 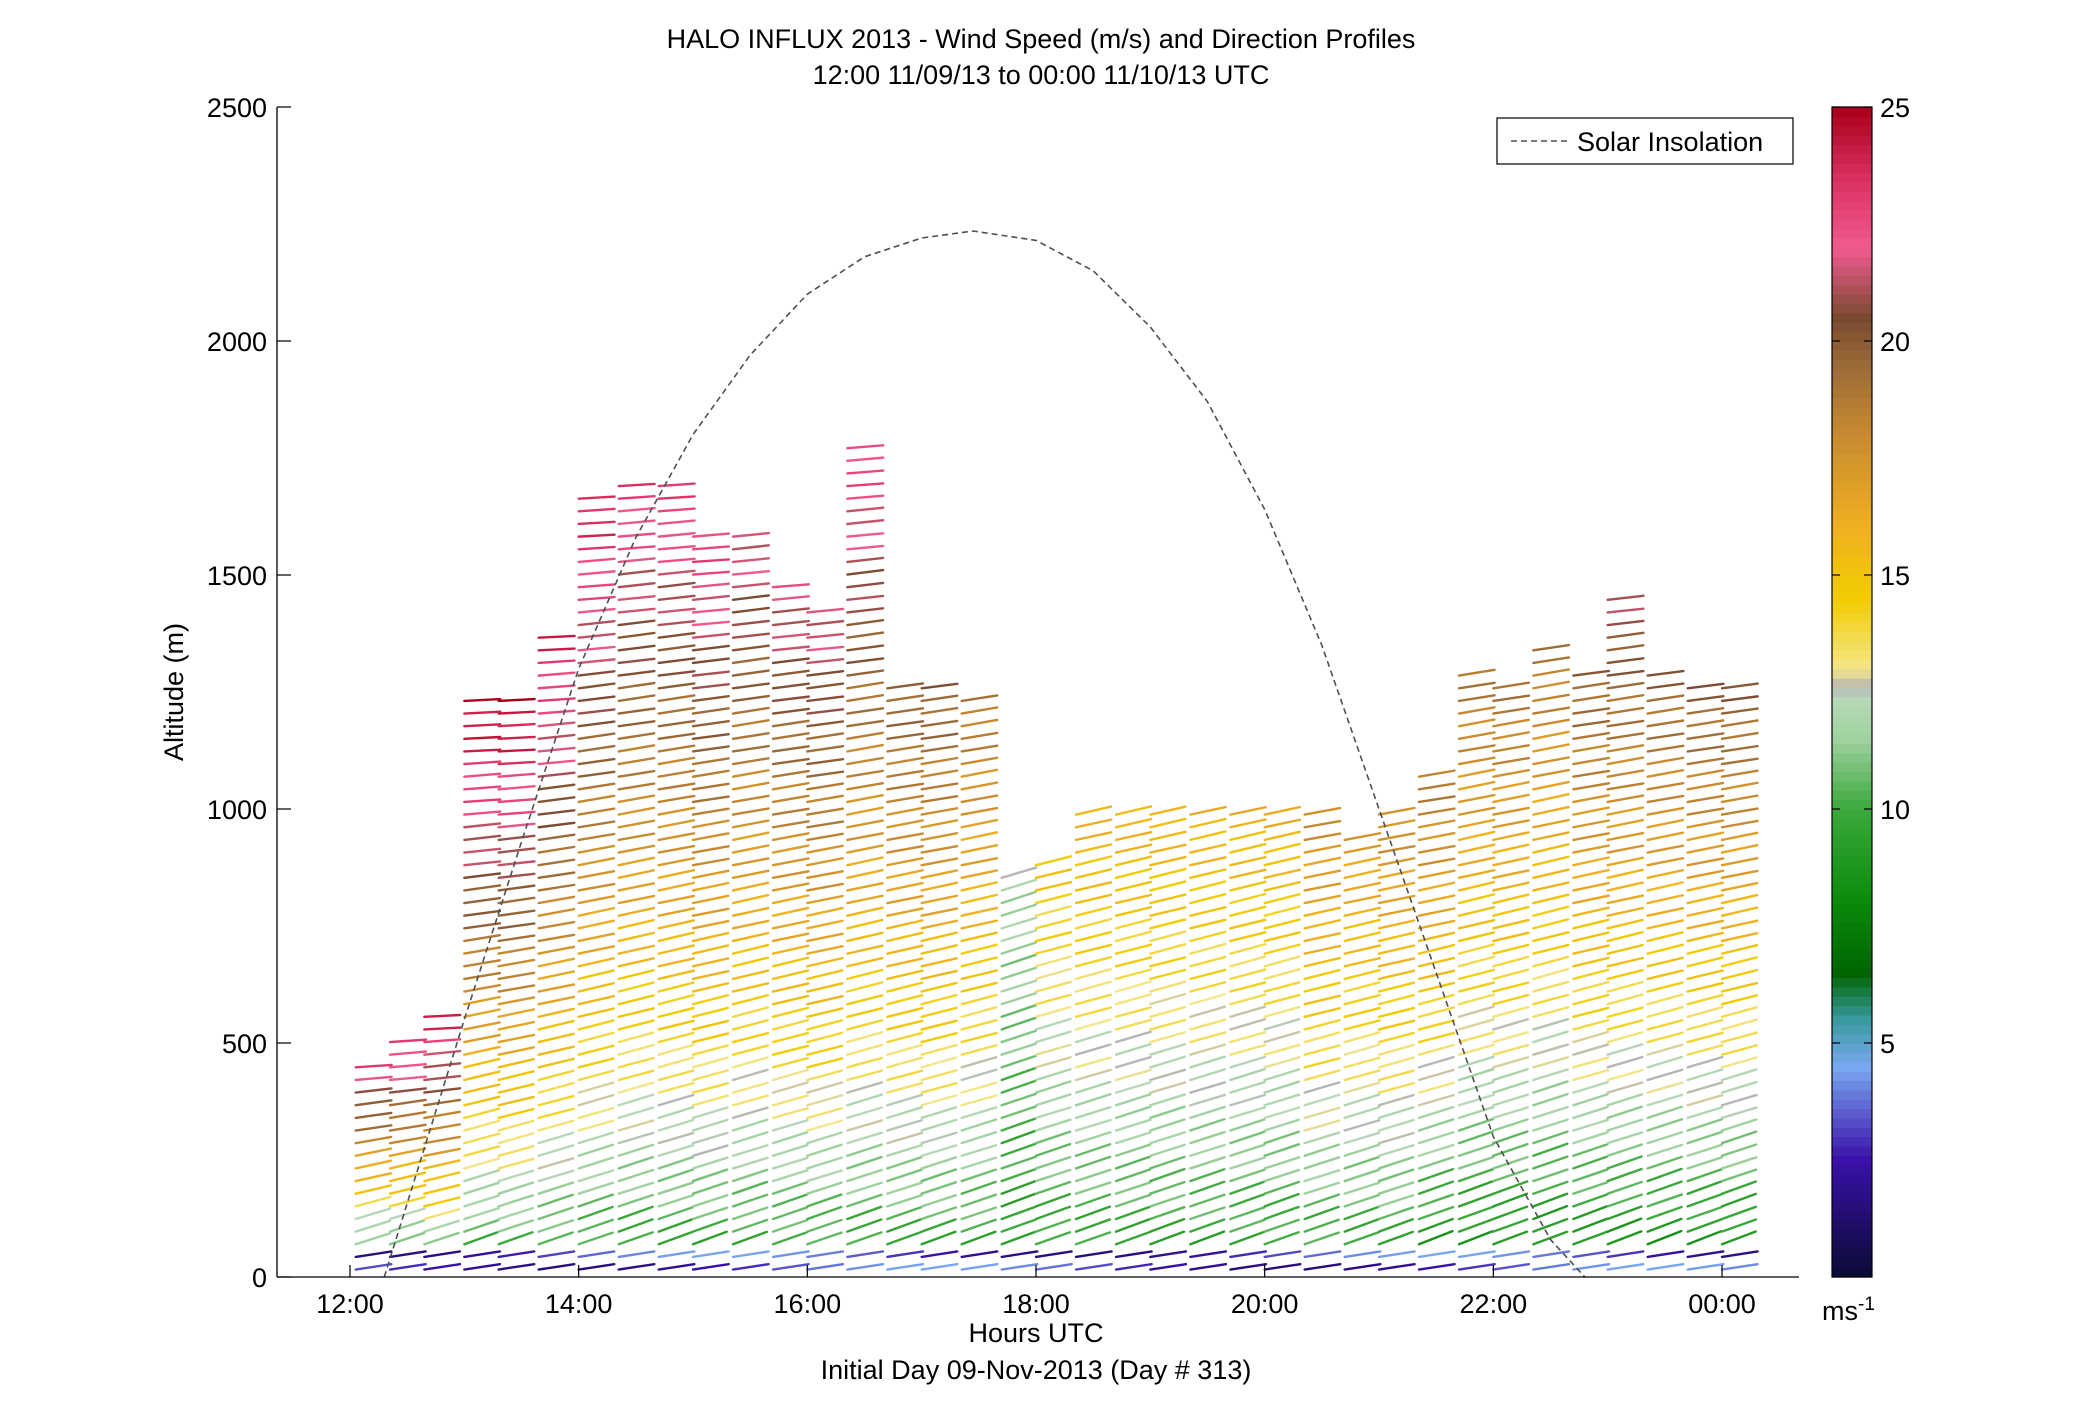 What do you see at coordinates (1895, 810) in the screenshot?
I see `colorbar-tick-label: 10` at bounding box center [1895, 810].